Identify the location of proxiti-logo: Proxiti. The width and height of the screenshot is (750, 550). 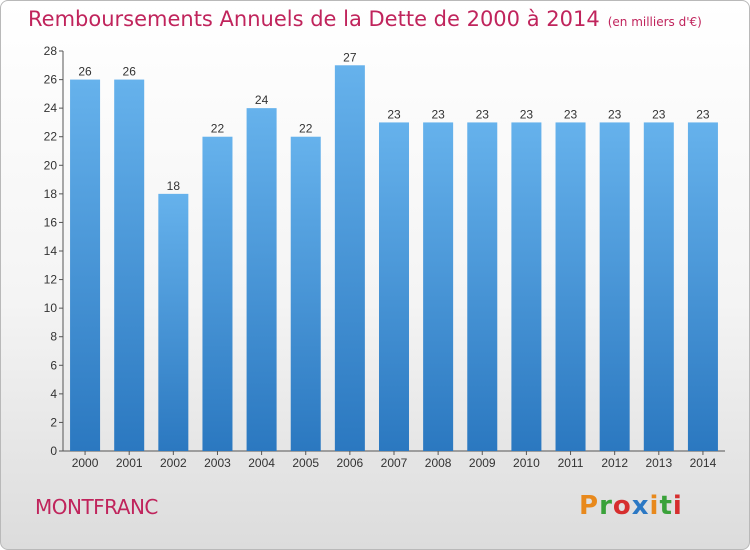
(631, 506).